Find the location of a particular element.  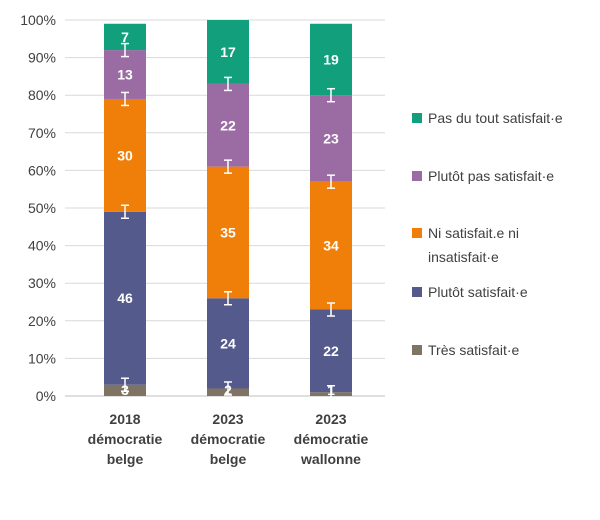

legend-label: Plutôt pas satisfait·e is located at coordinates (491, 176).